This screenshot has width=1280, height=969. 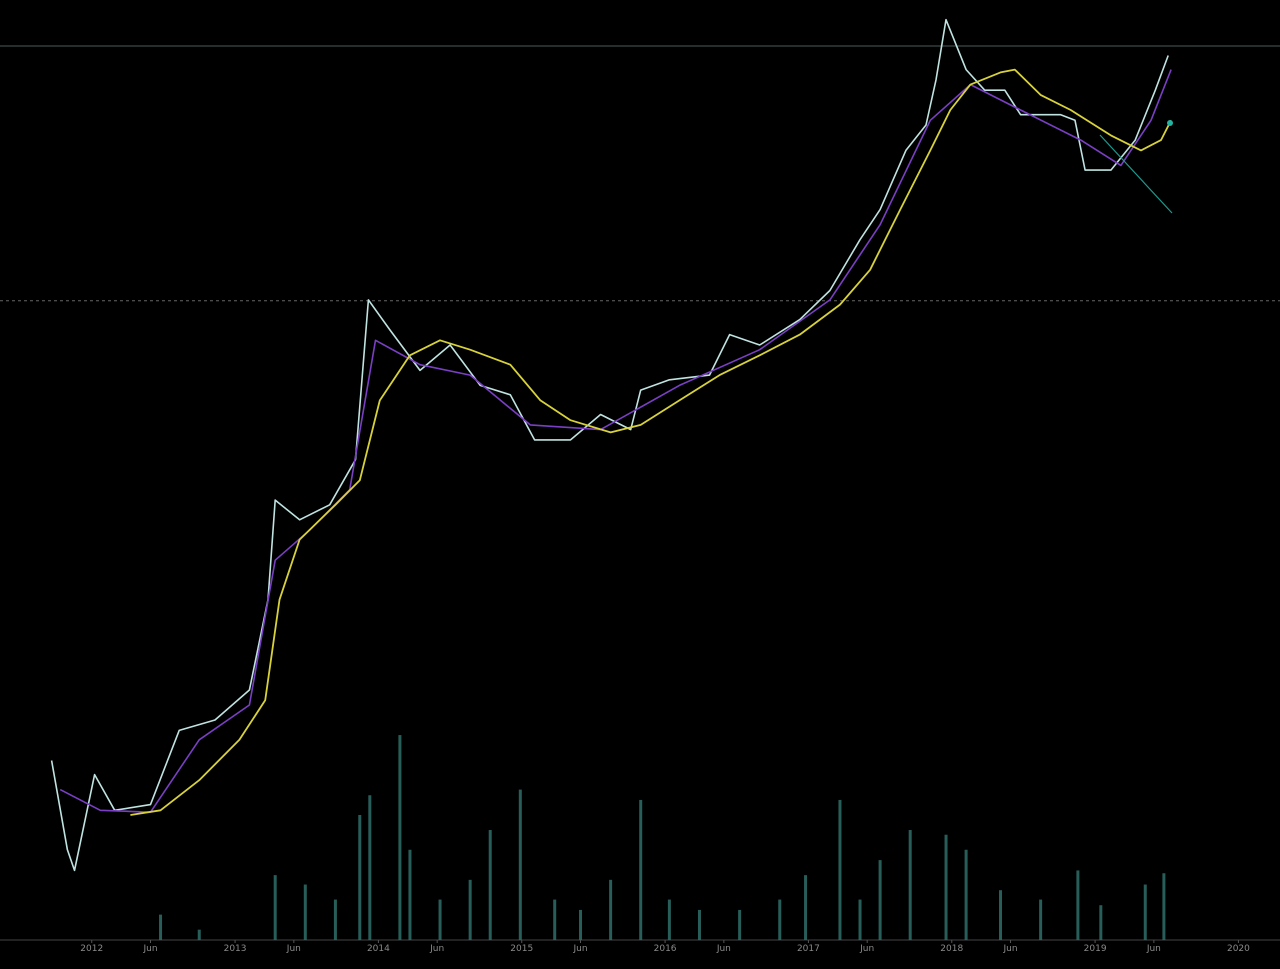 What do you see at coordinates (1136, 174) in the screenshot?
I see `trend-line` at bounding box center [1136, 174].